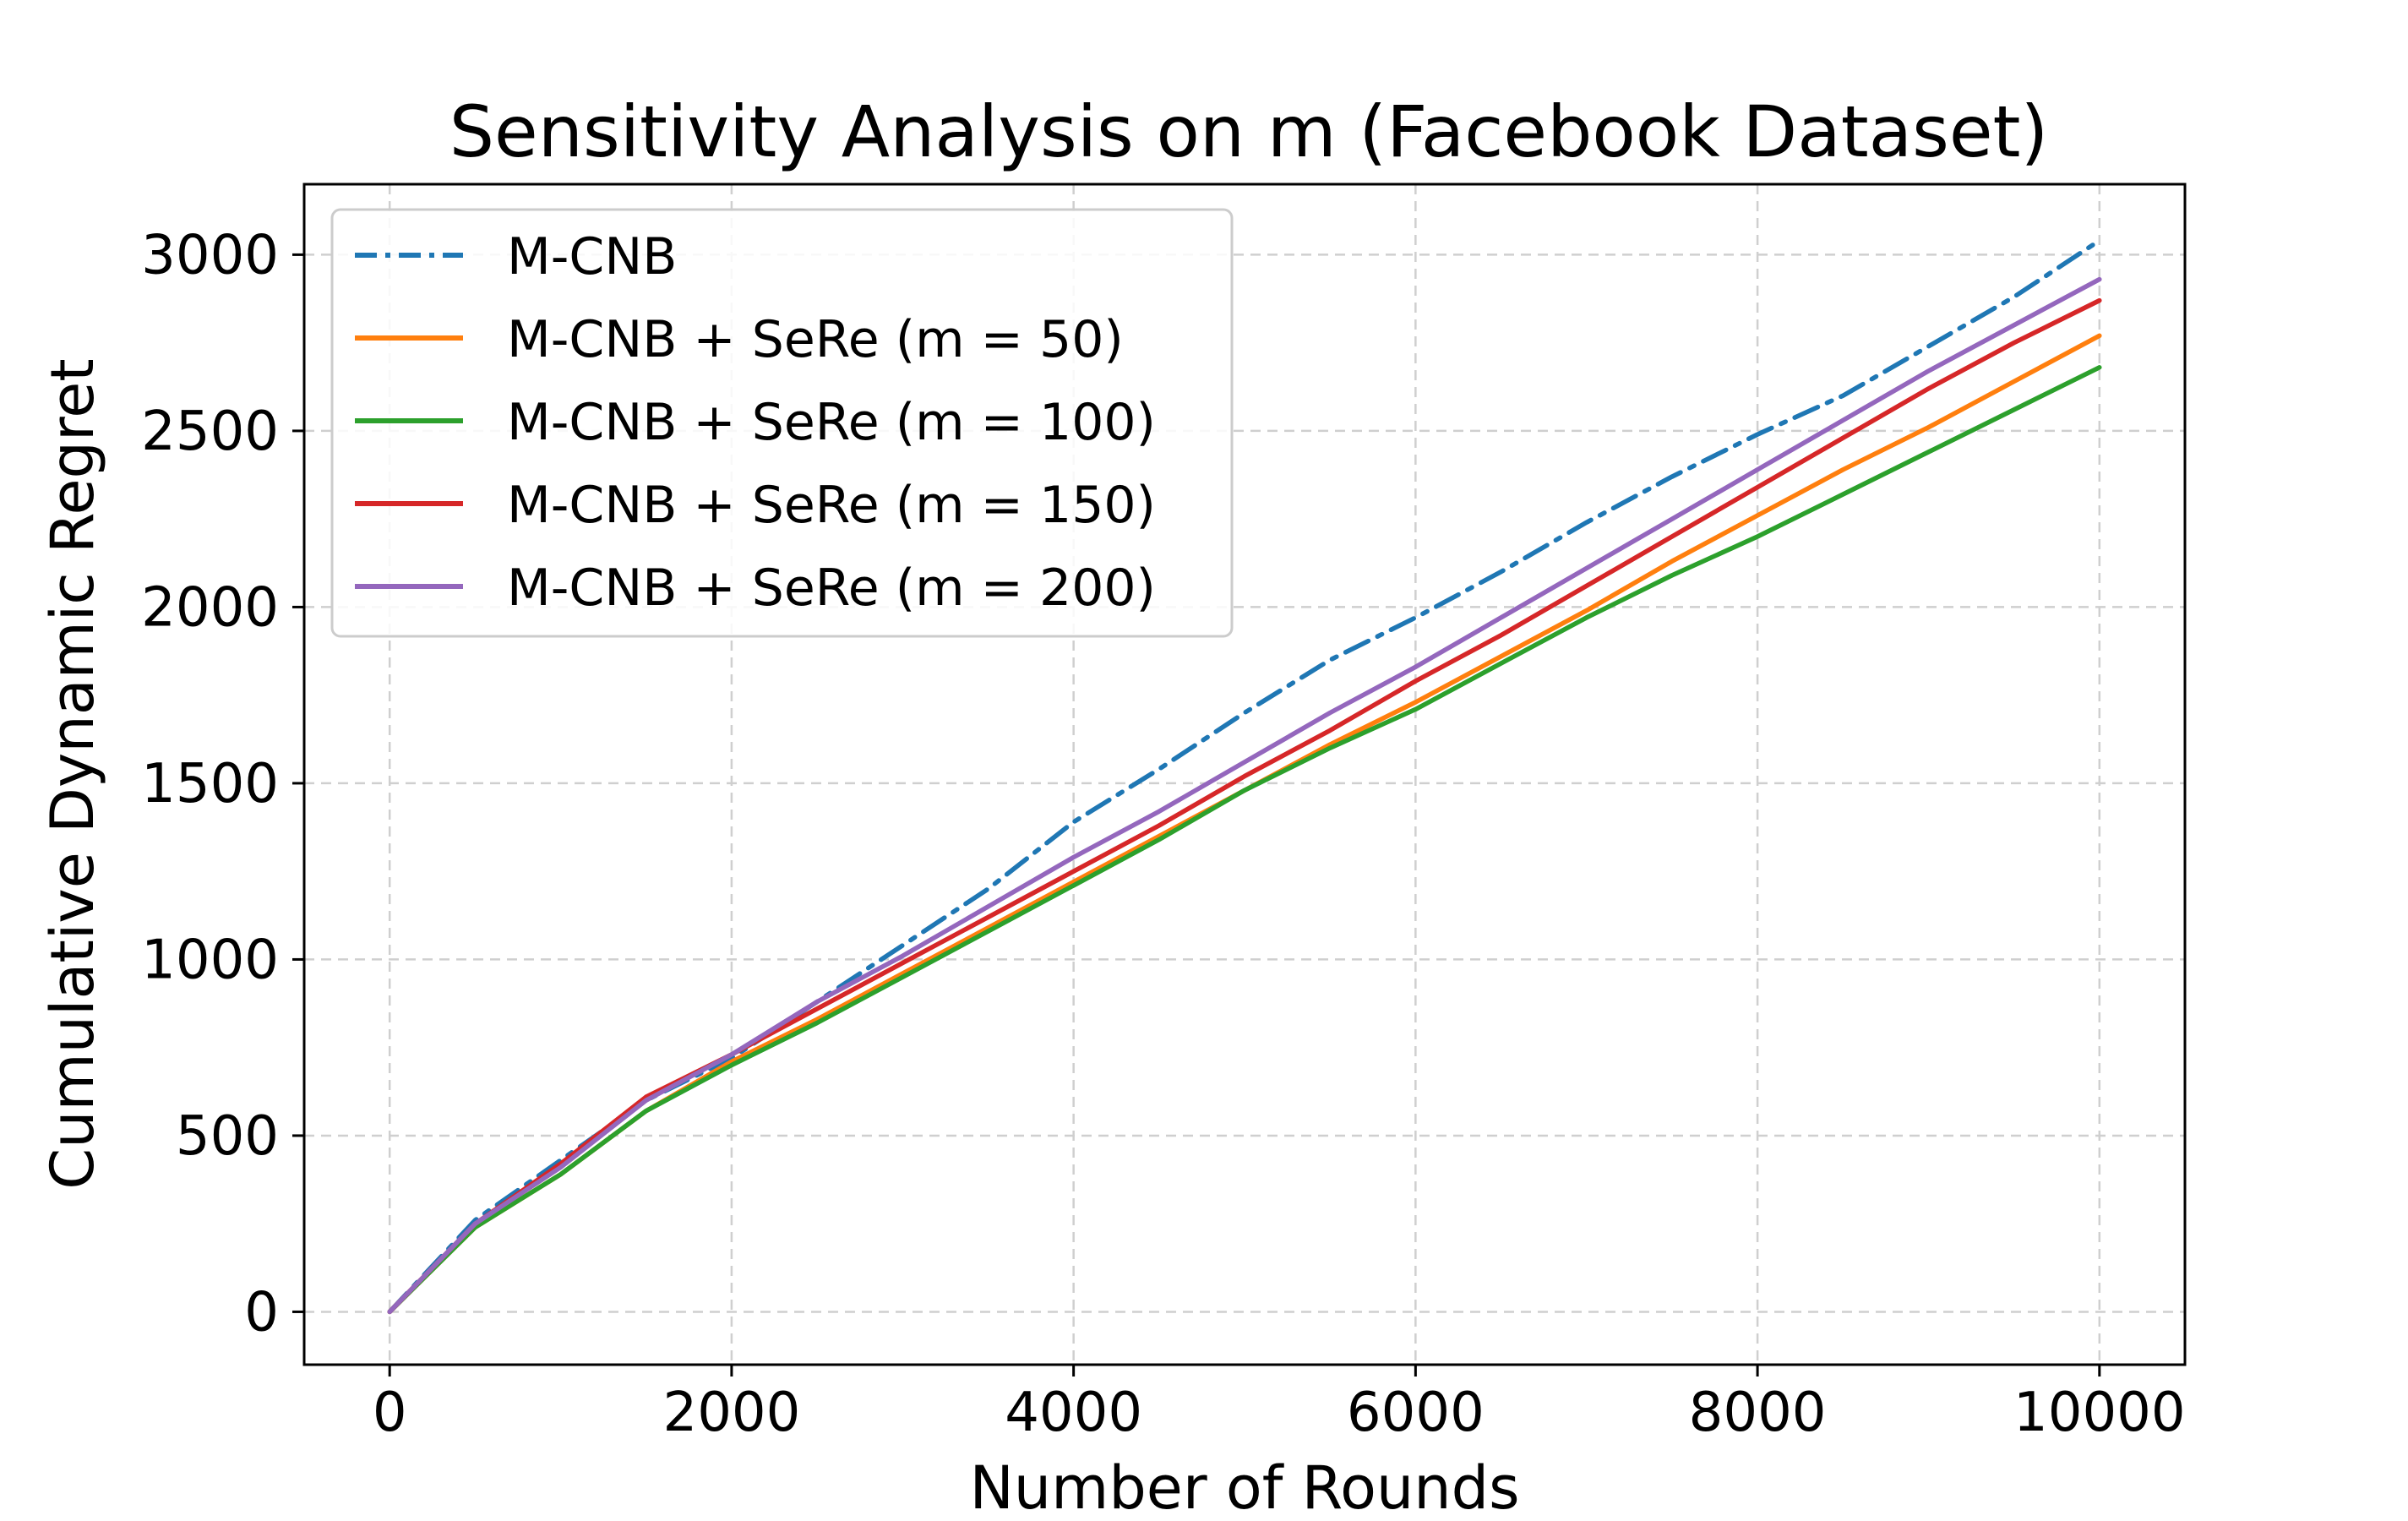 The width and height of the screenshot is (2408, 1521). Describe the element at coordinates (1073, 1413) in the screenshot. I see `x-tick-label: 4000` at that location.